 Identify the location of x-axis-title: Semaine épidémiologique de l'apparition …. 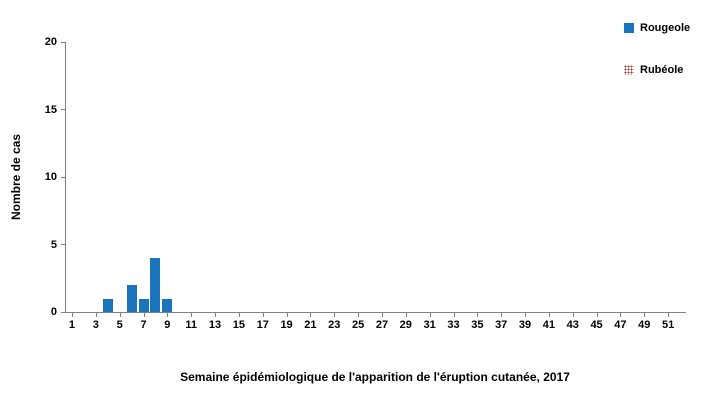
(375, 377).